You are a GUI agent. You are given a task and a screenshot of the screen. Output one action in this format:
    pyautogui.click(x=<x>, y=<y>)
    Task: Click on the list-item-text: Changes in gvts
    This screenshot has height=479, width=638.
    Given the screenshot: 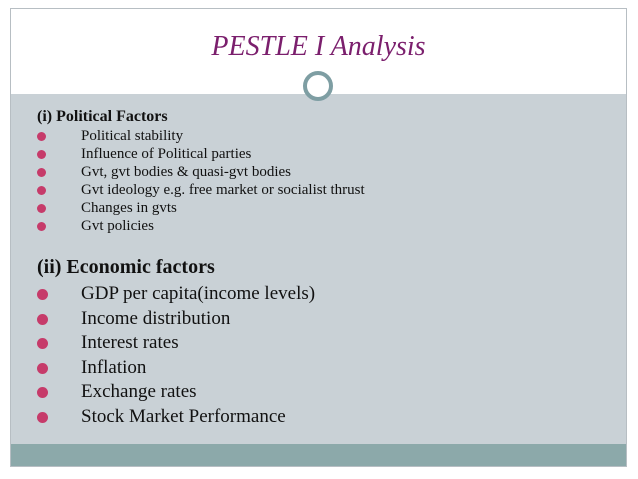 What is the action you would take?
    pyautogui.click(x=129, y=208)
    